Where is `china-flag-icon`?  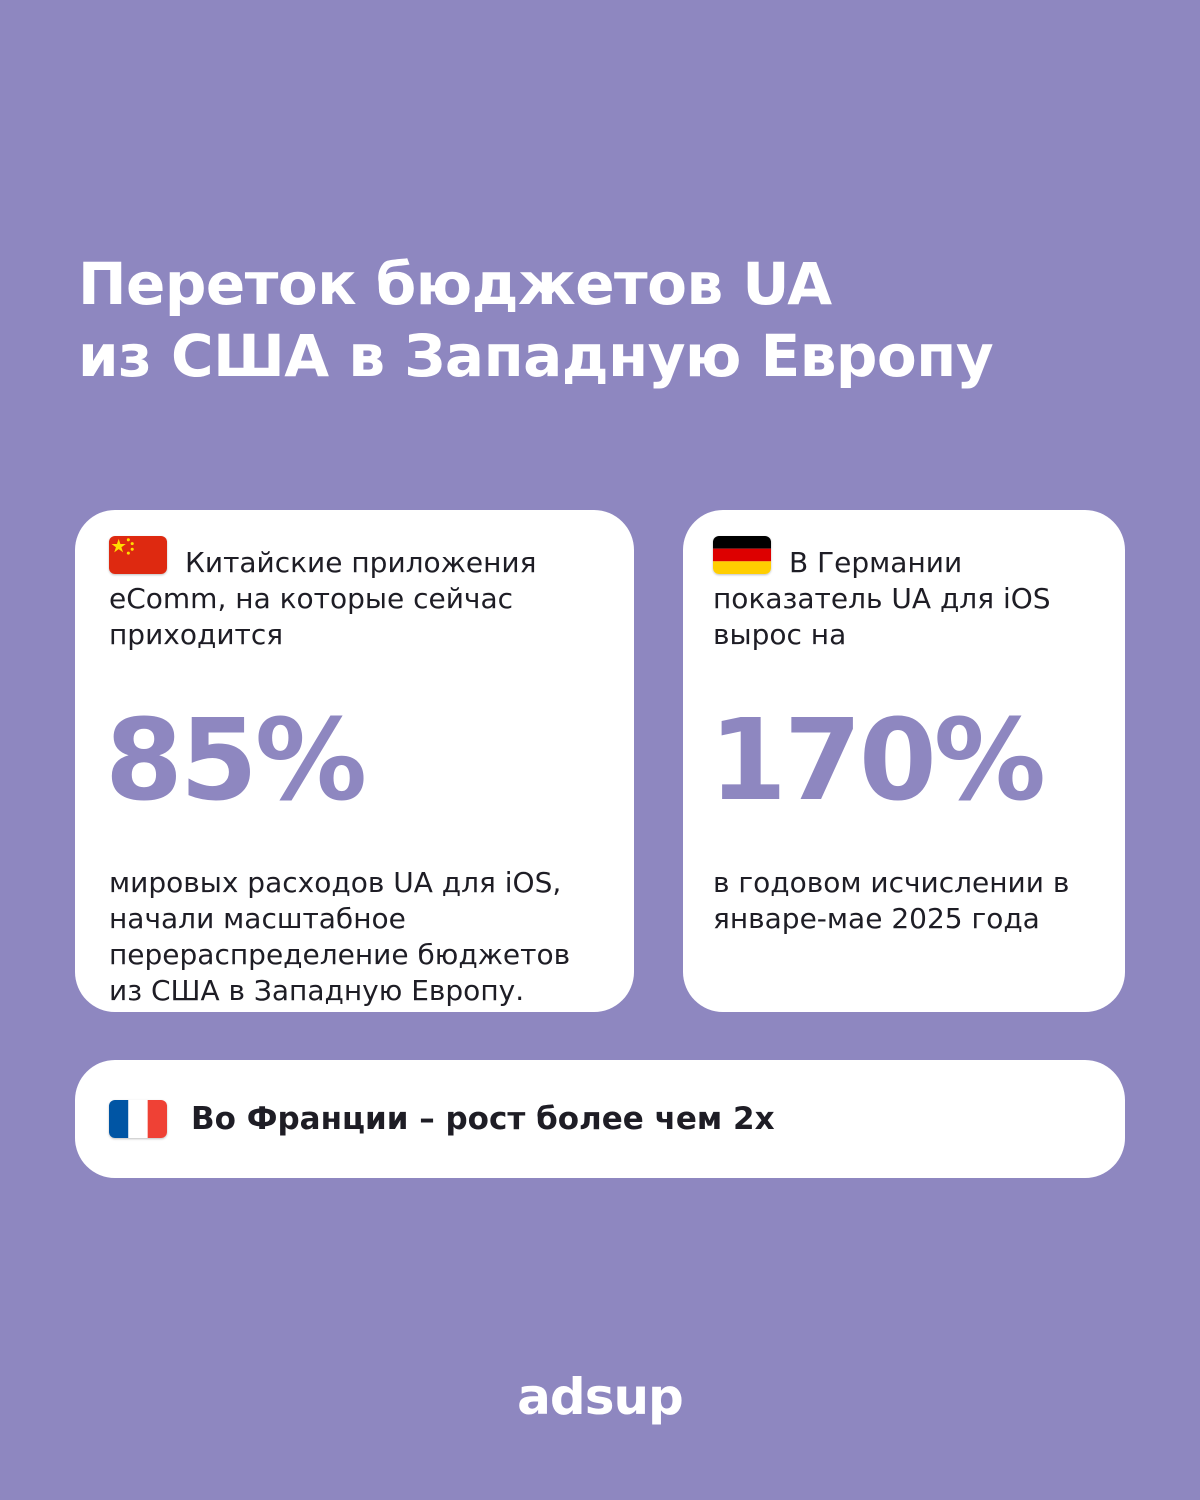 china-flag-icon is located at coordinates (138, 555).